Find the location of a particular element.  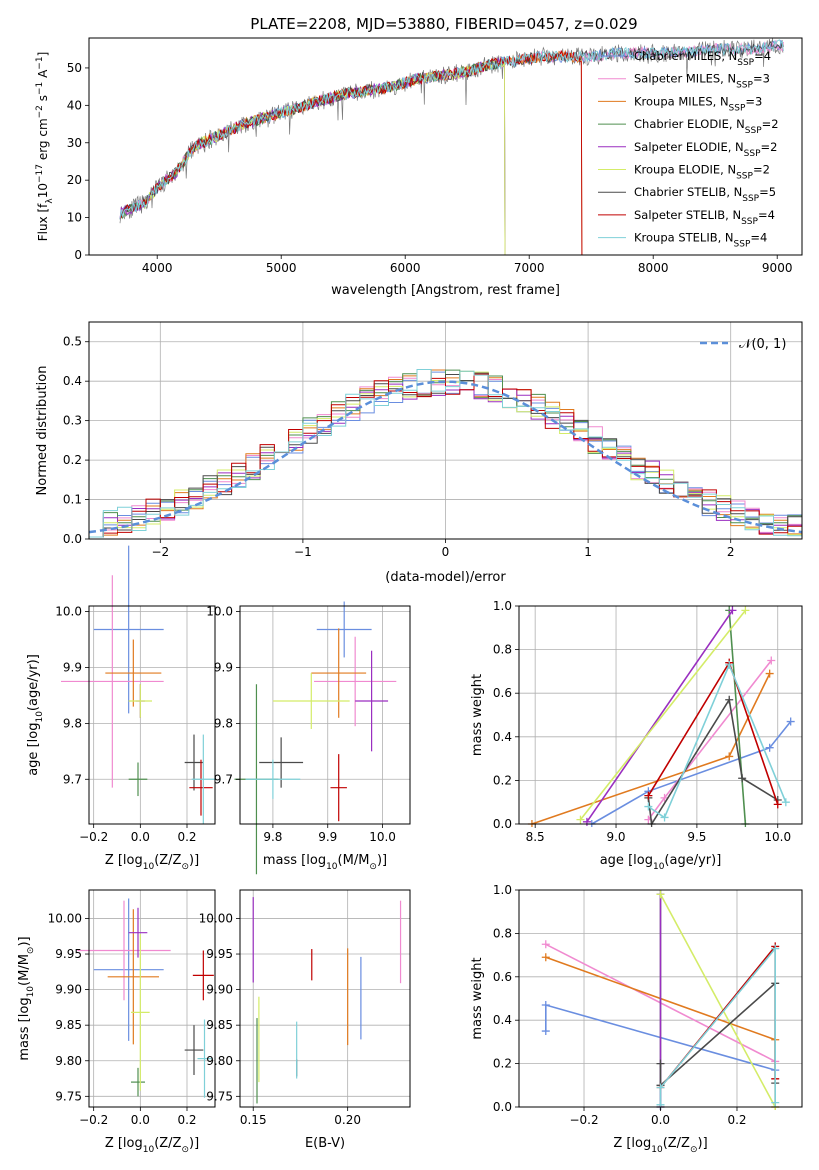

x-tick-label: 10.0 is located at coordinates (777, 837).